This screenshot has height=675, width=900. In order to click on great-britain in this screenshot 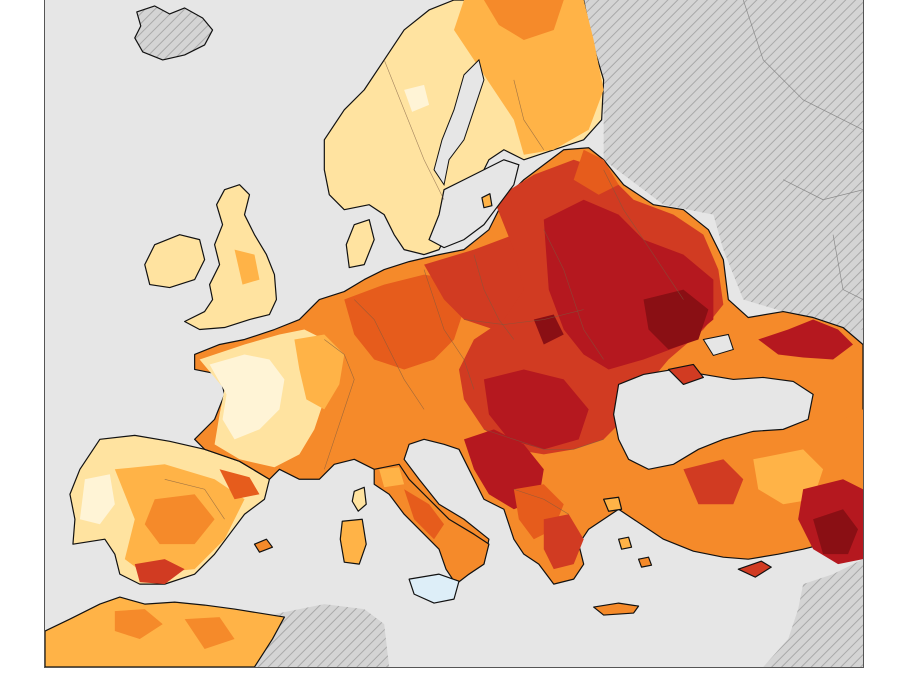, I will do `click(231, 257)`.